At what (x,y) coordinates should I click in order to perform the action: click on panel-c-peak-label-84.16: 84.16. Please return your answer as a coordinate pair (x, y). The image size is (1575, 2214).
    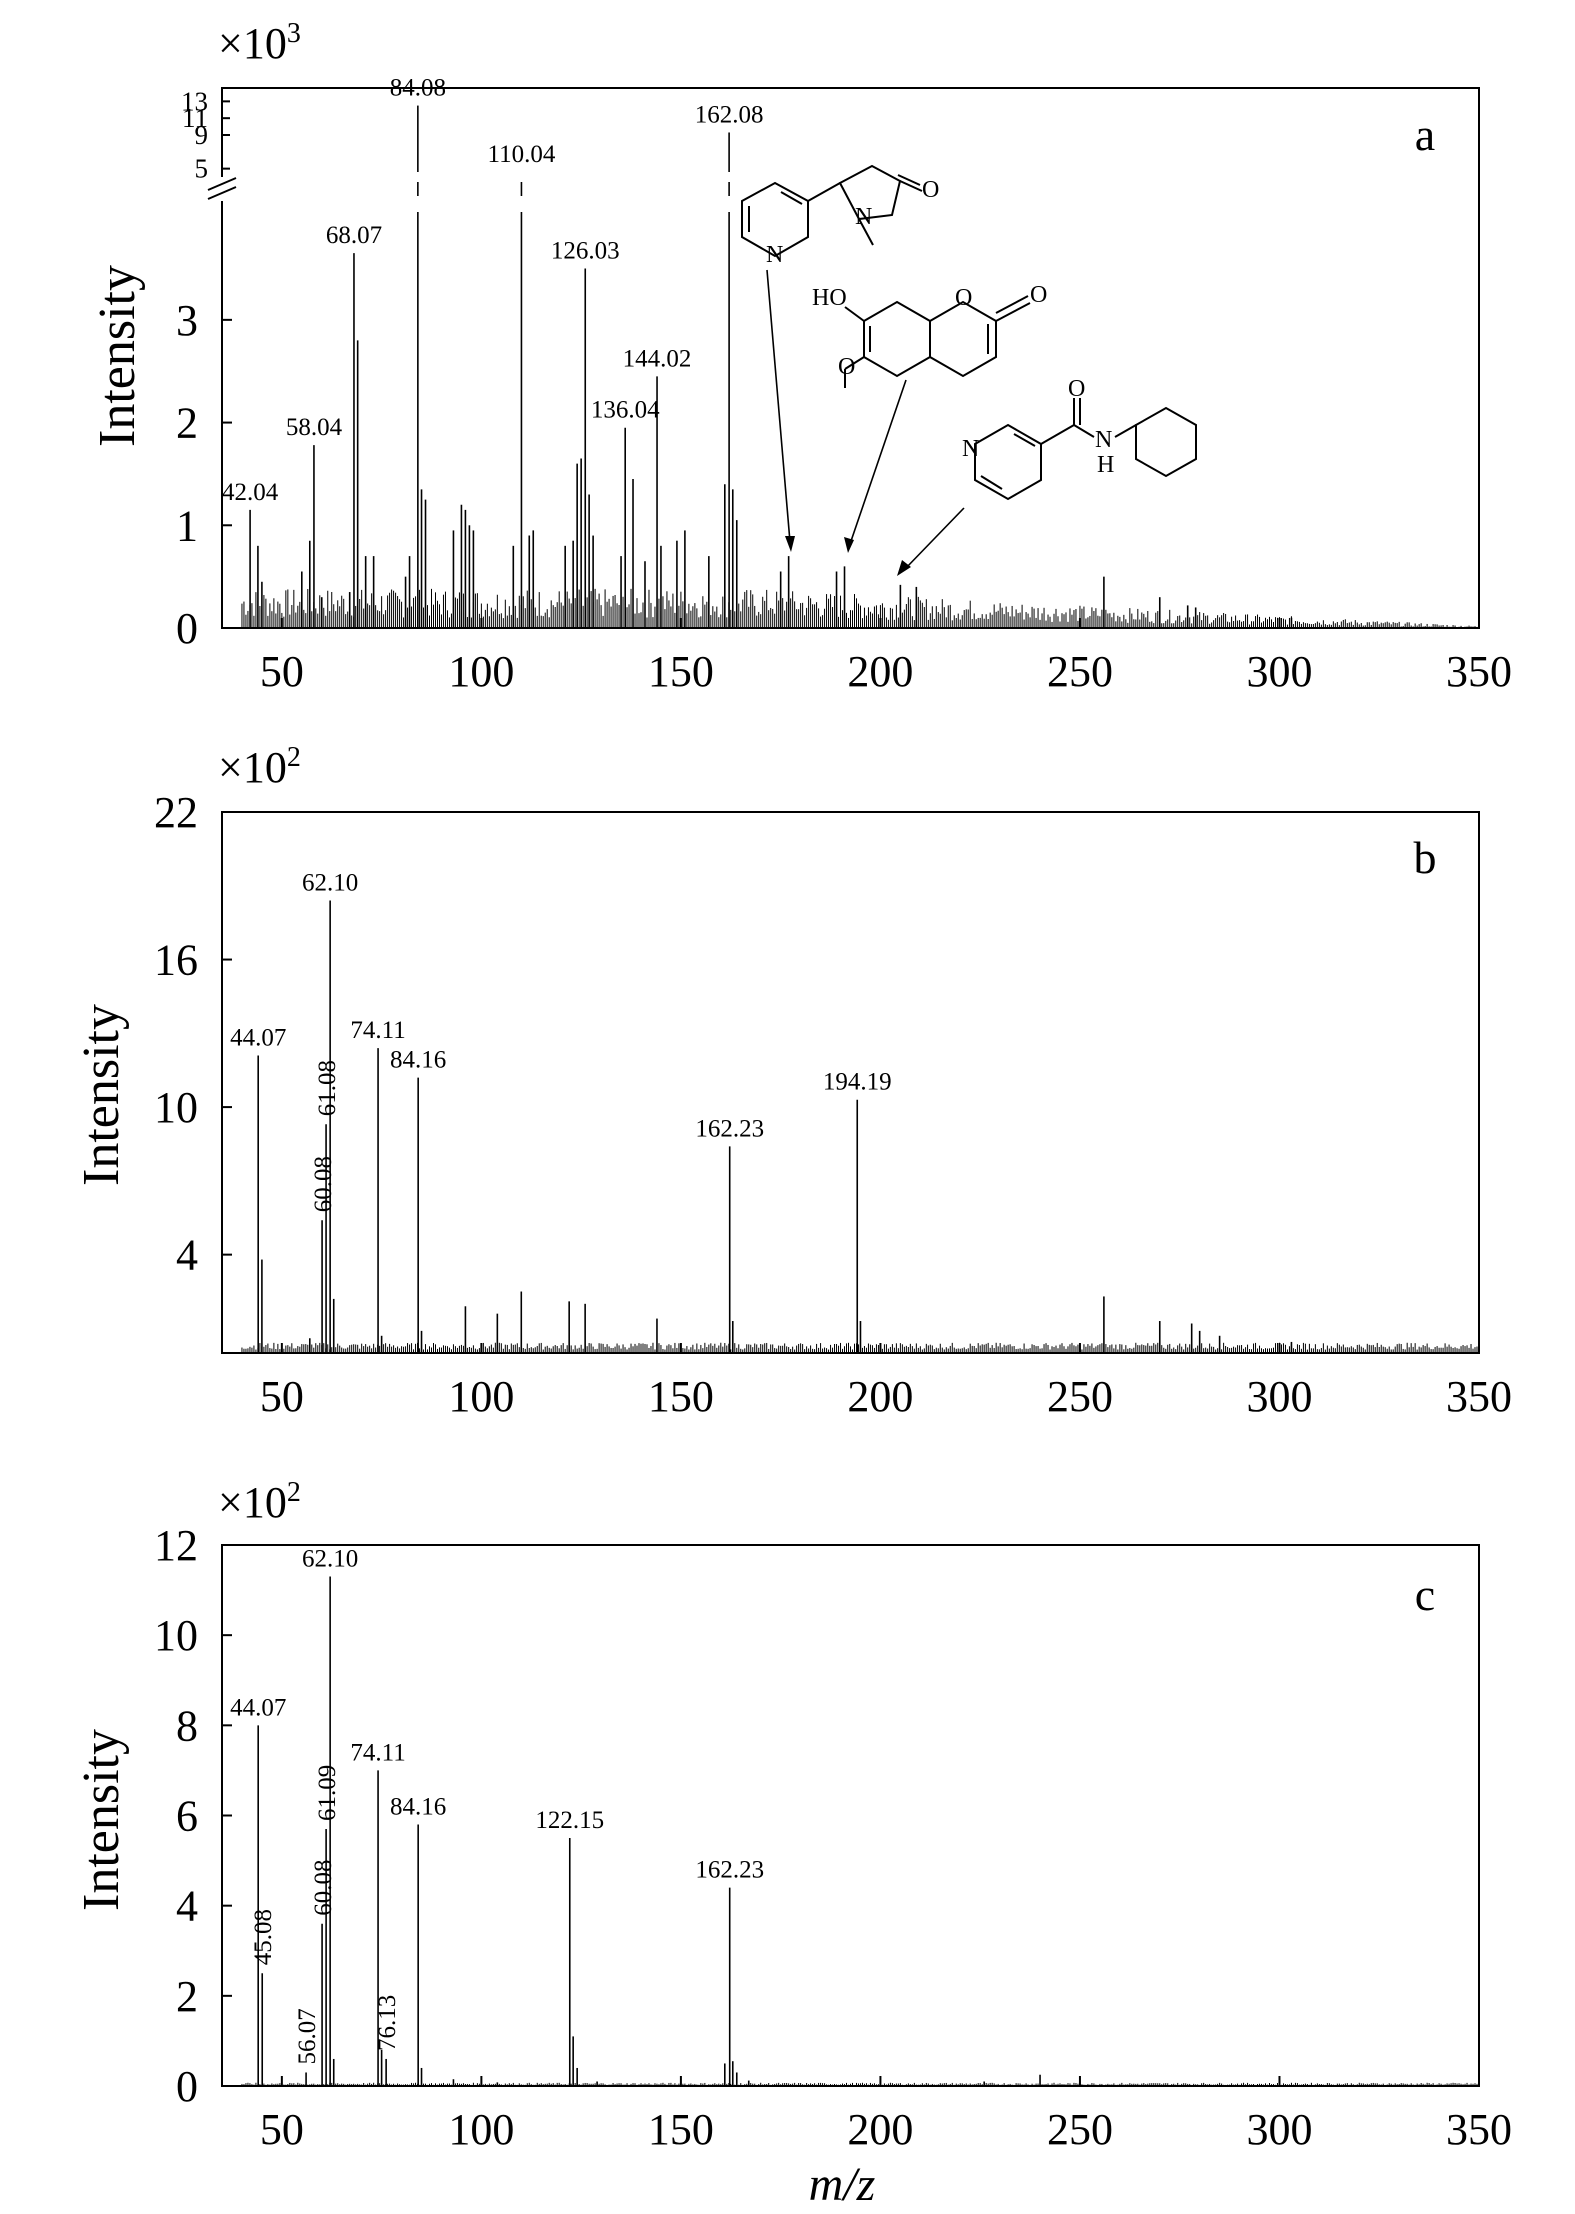
    Looking at the image, I should click on (418, 1807).